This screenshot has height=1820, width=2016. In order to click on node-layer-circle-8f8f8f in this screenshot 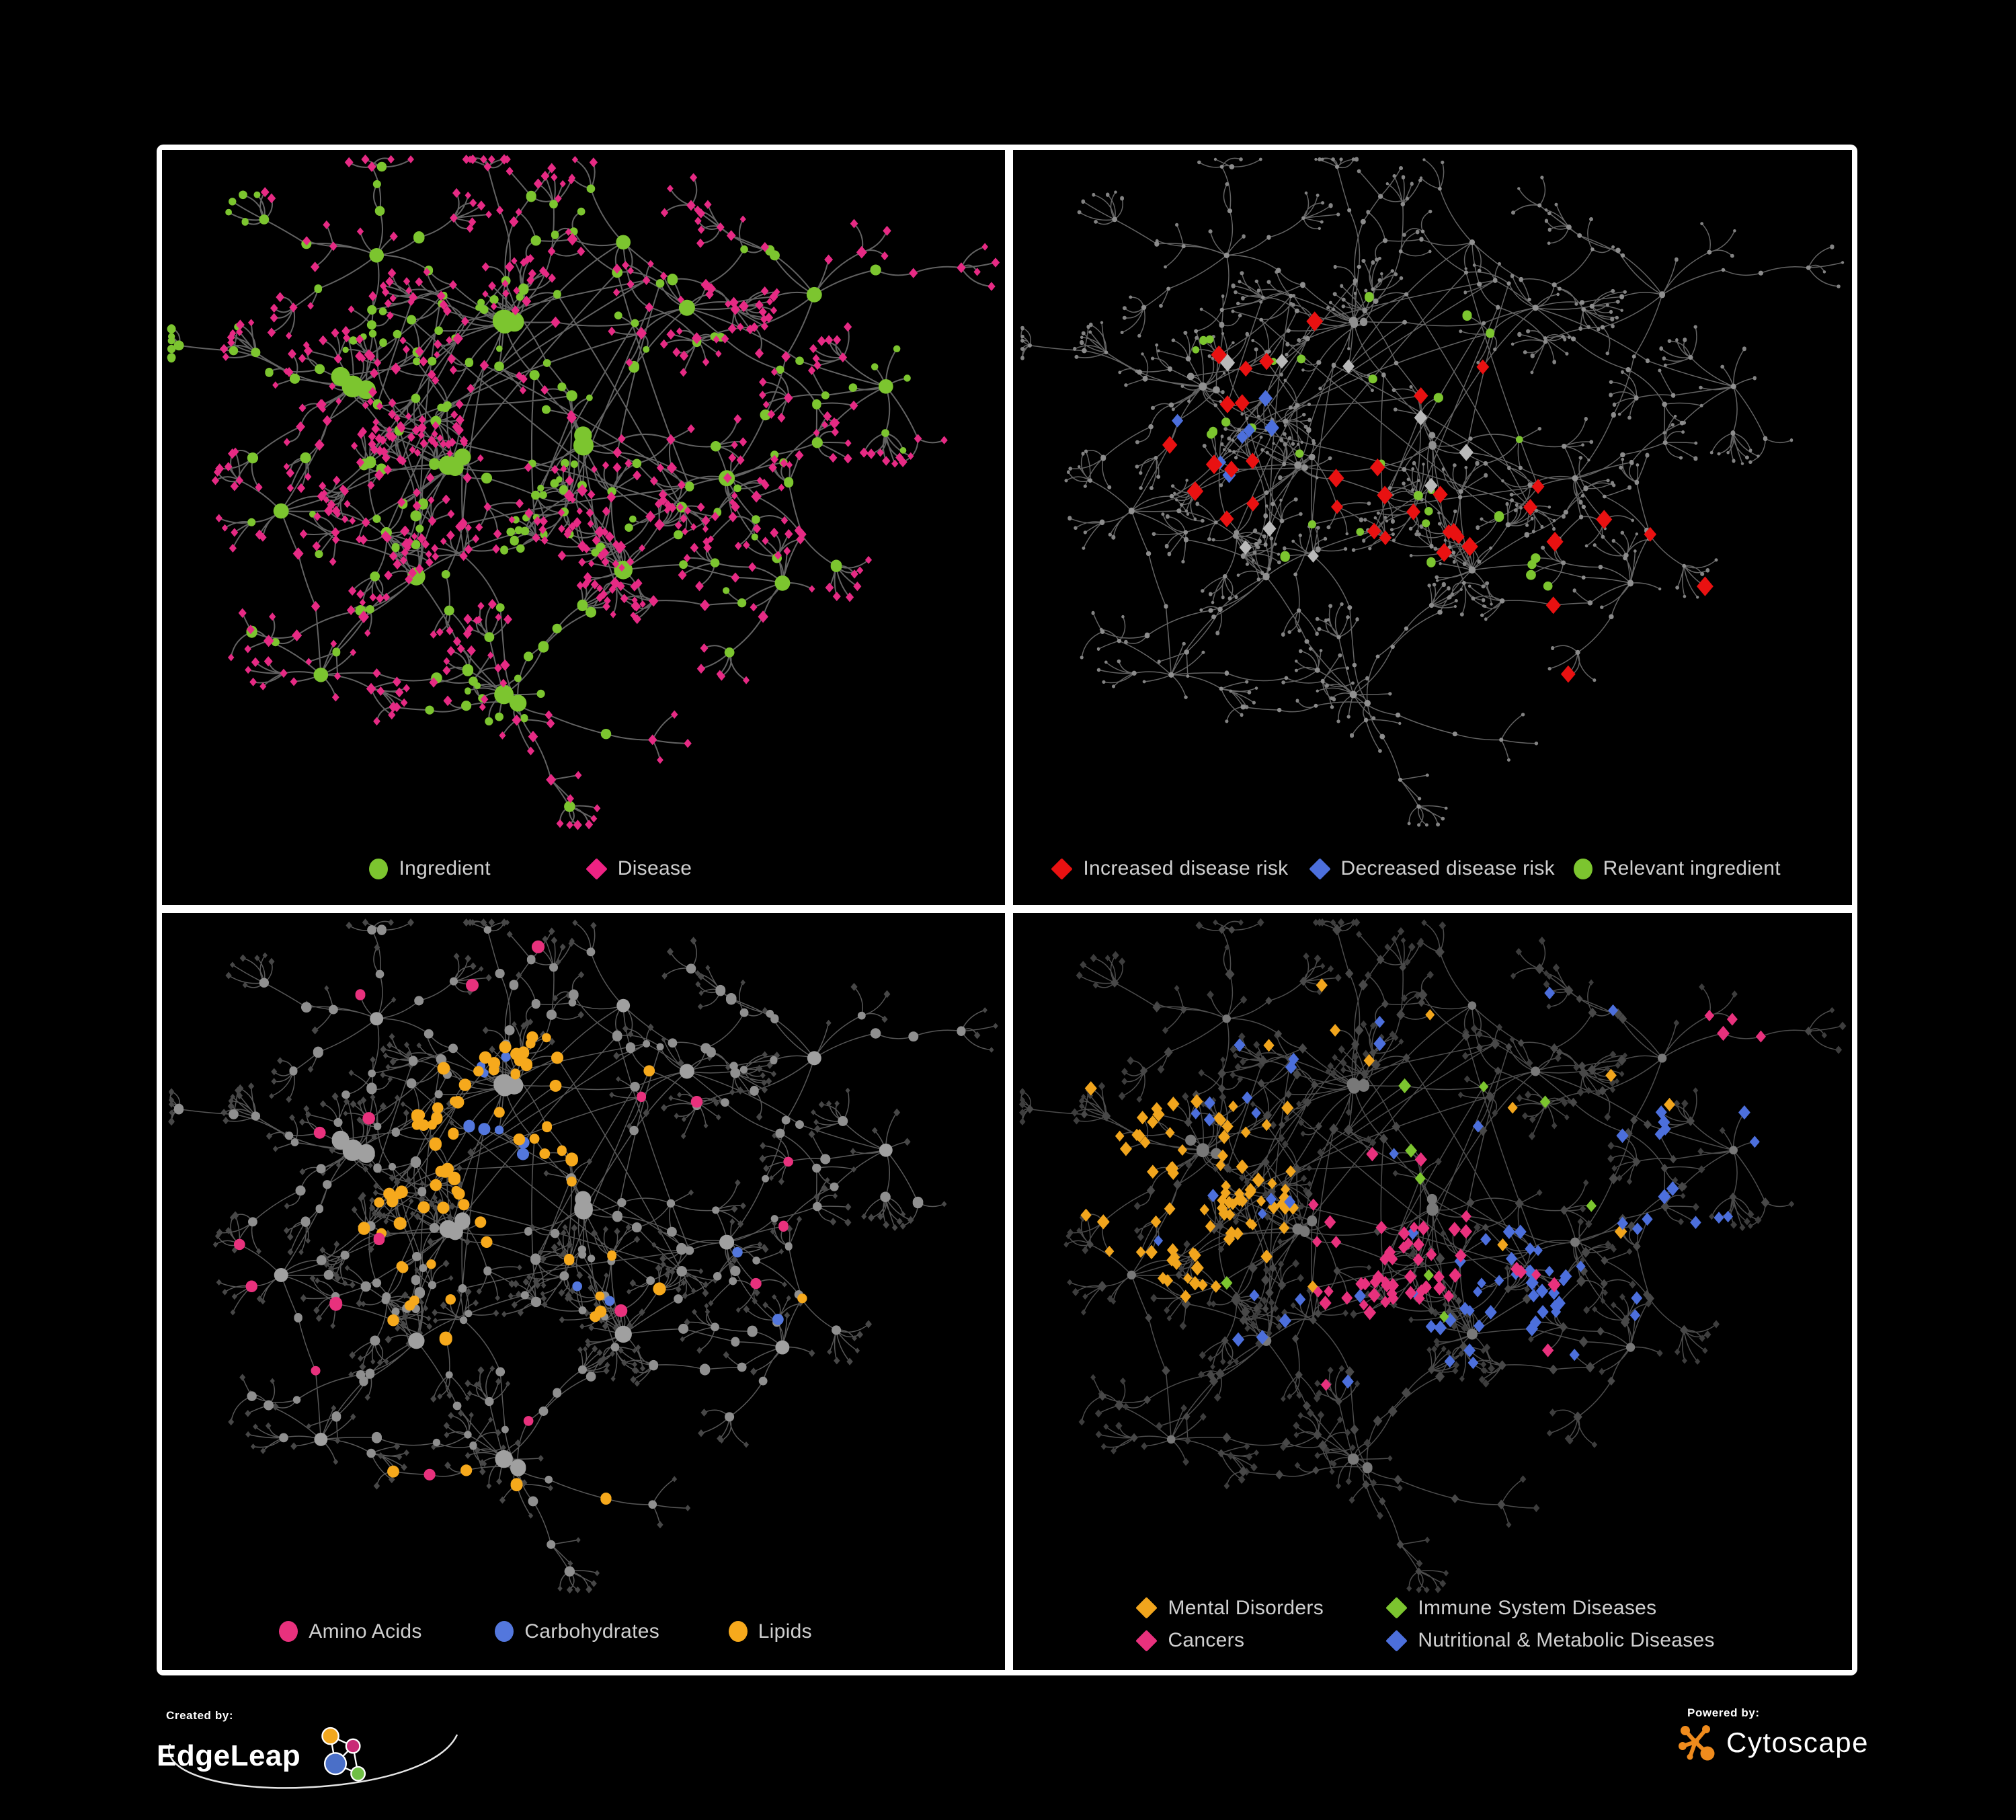, I will do `click(569, 1250)`.